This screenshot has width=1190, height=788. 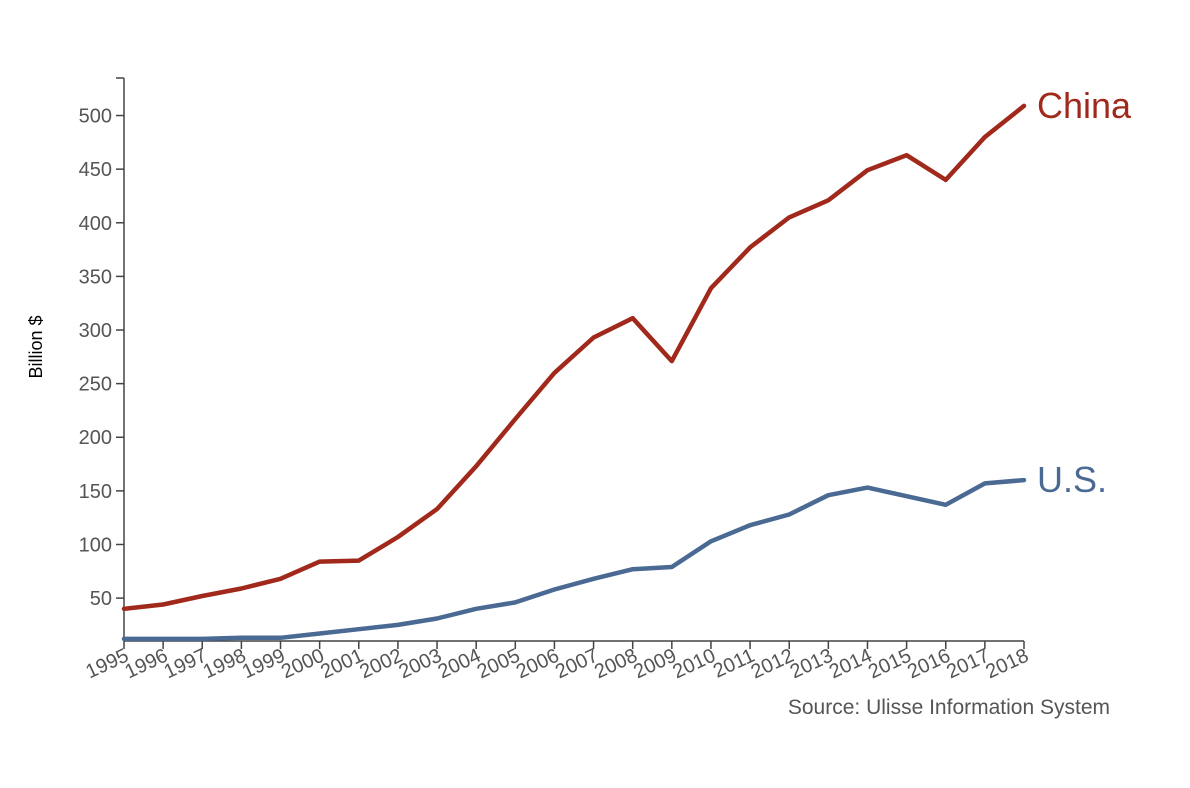 What do you see at coordinates (95, 224) in the screenshot?
I see `y-tick-label: 400` at bounding box center [95, 224].